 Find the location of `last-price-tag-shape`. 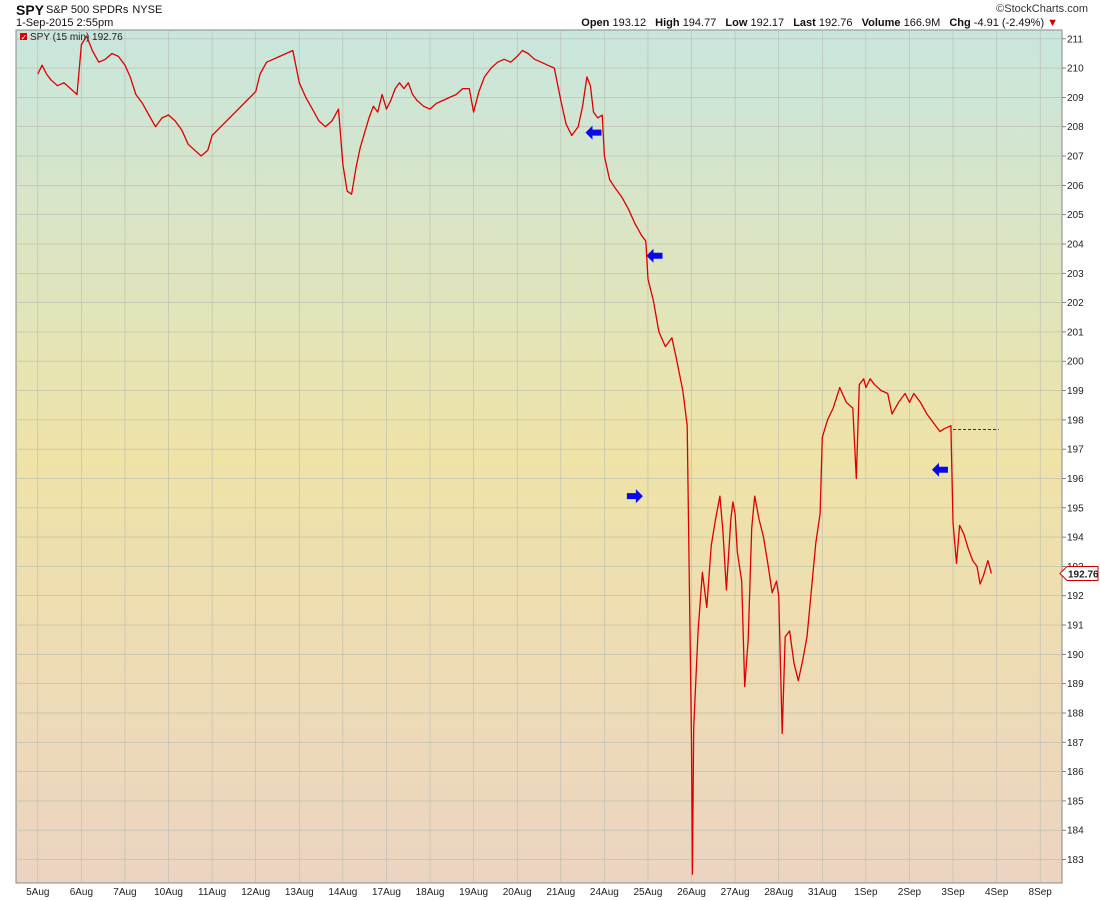

last-price-tag-shape is located at coordinates (1079, 573).